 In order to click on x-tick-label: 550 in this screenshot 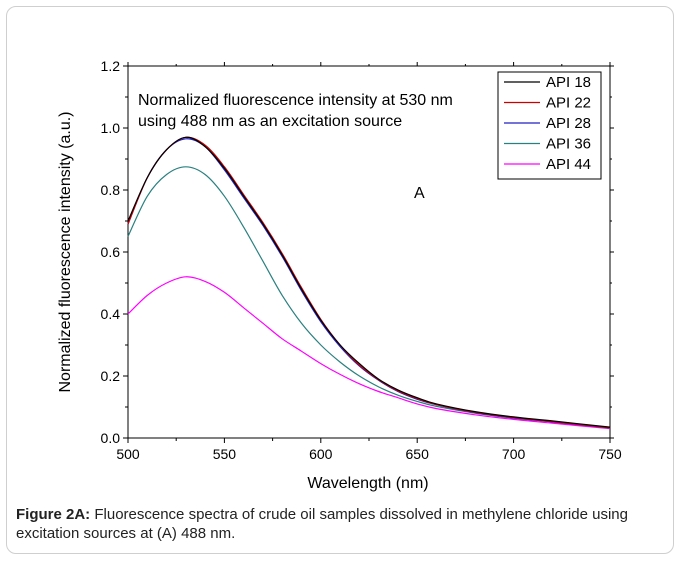, I will do `click(225, 454)`.